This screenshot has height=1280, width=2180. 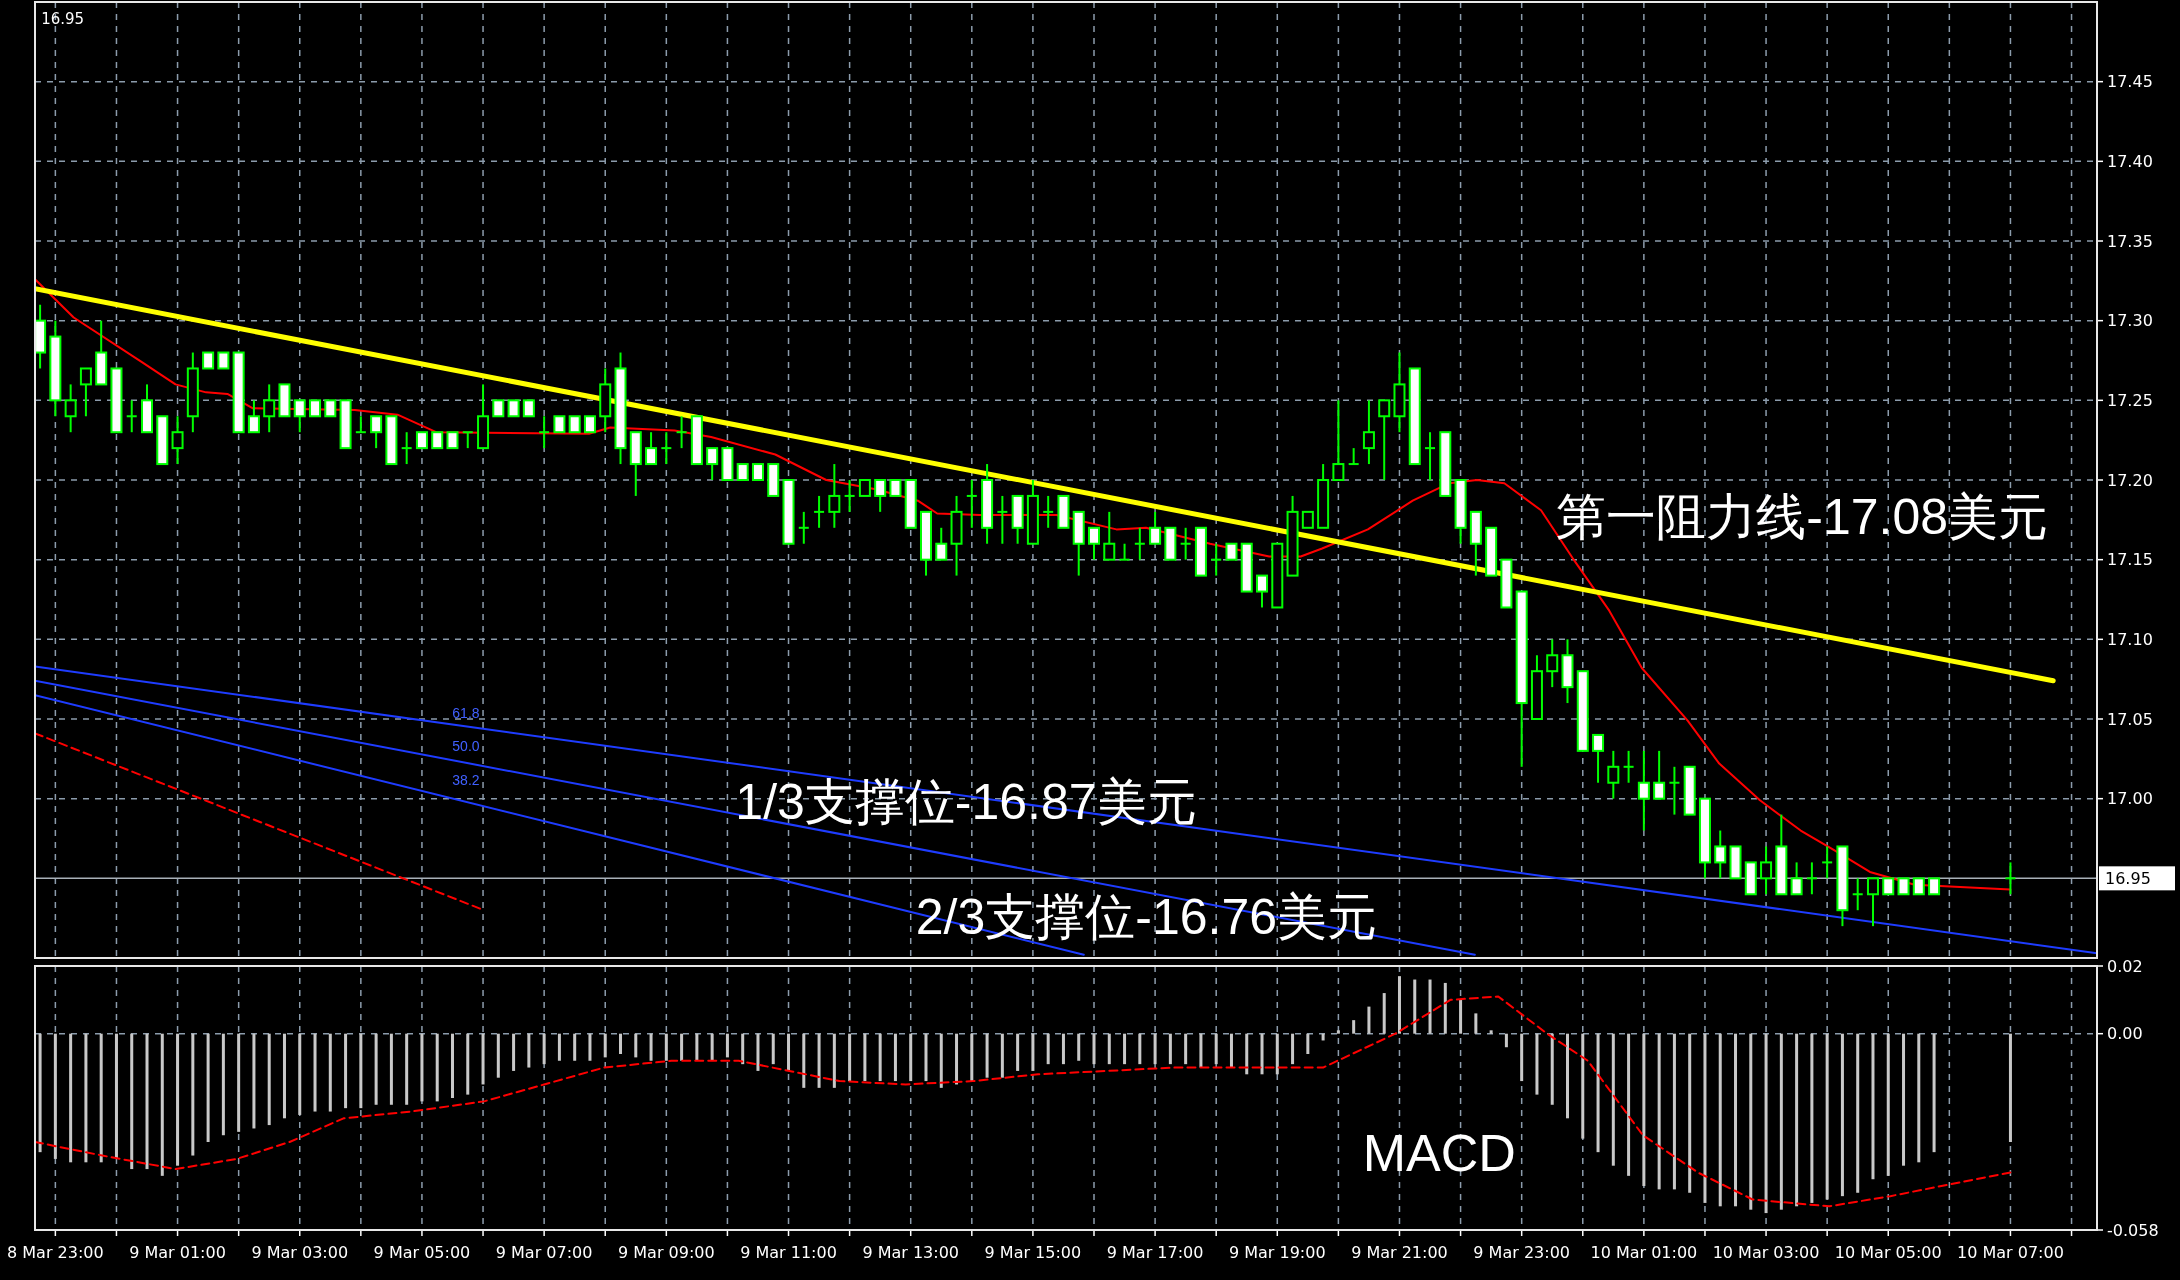 I want to click on x-tick-label: 9 Mar 07:00, so click(x=544, y=1252).